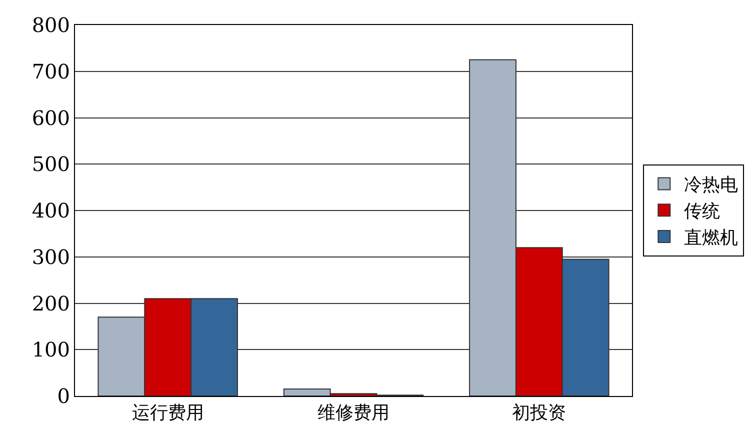 The height and width of the screenshot is (441, 756). I want to click on y-tick-label: 700, so click(51, 71).